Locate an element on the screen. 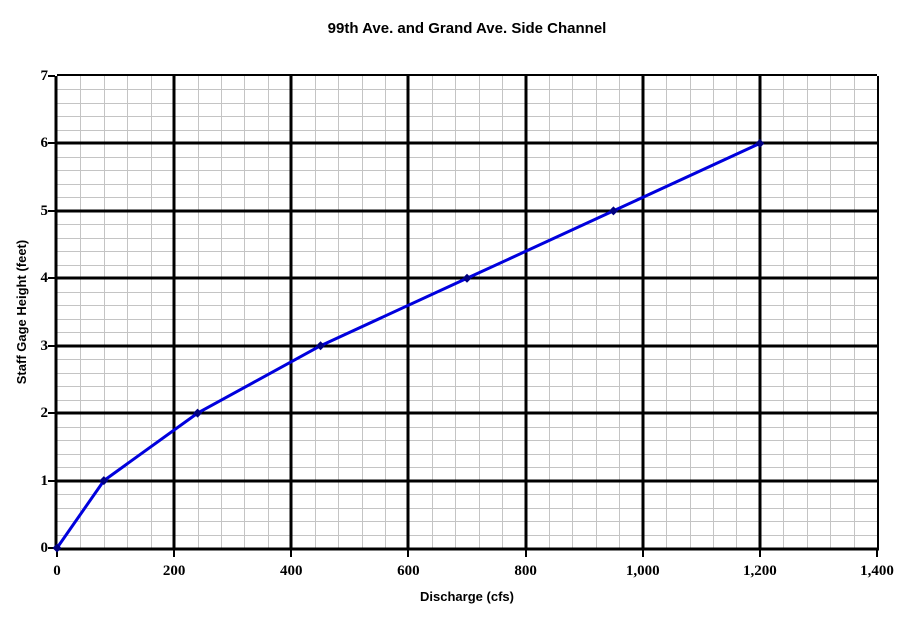 The height and width of the screenshot is (622, 910). y-tick-label: 3 is located at coordinates (44, 345).